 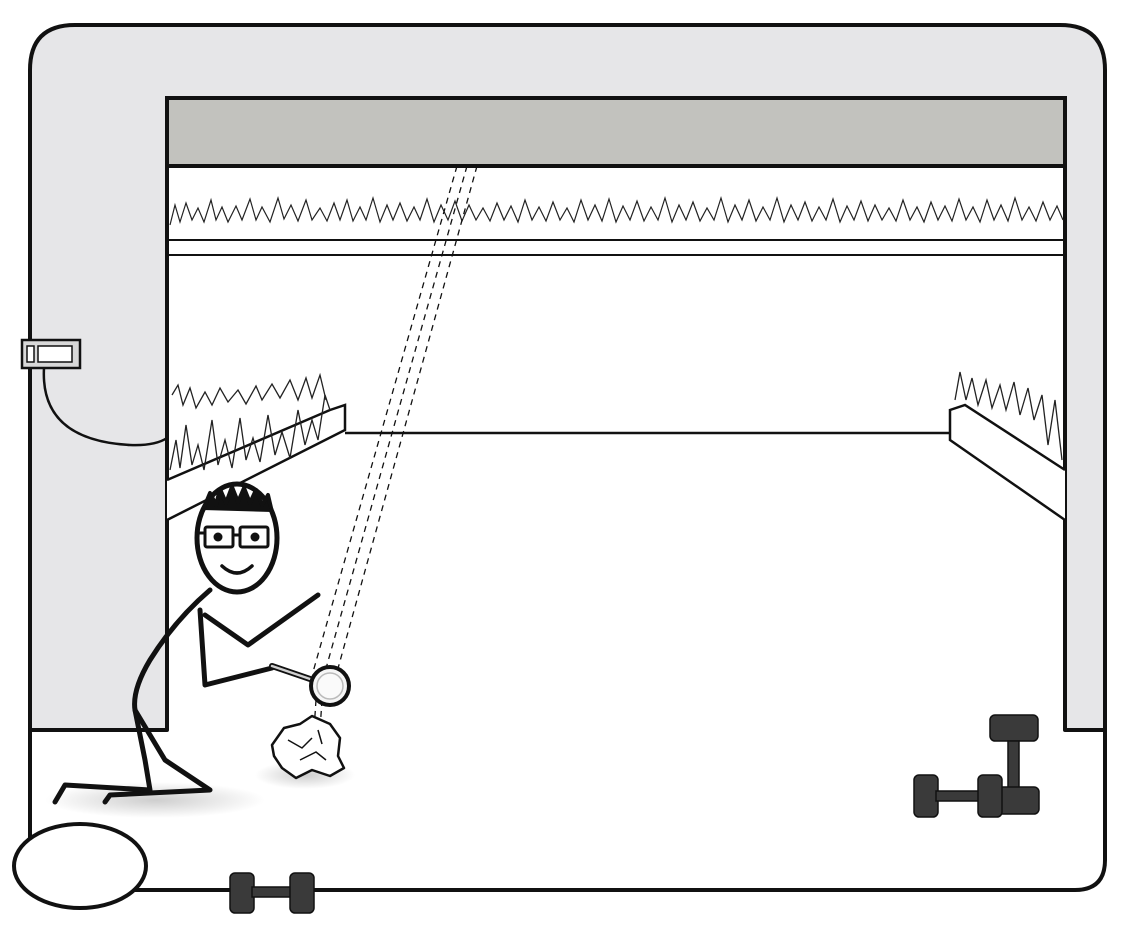 What do you see at coordinates (616, 225) in the screenshot?
I see `back-grass-strip` at bounding box center [616, 225].